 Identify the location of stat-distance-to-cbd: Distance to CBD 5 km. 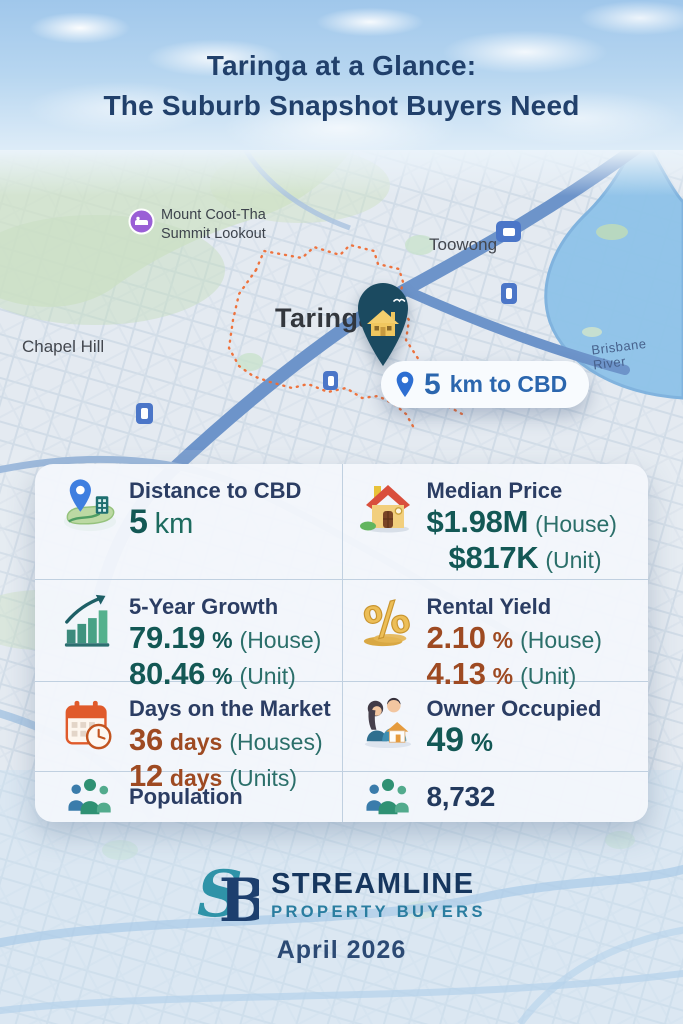
(188, 522).